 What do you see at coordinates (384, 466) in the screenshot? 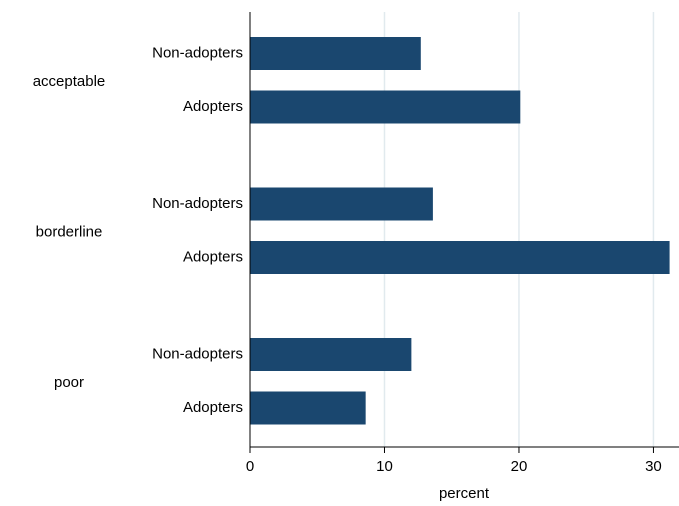
I see `x-tick-label: 10` at bounding box center [384, 466].